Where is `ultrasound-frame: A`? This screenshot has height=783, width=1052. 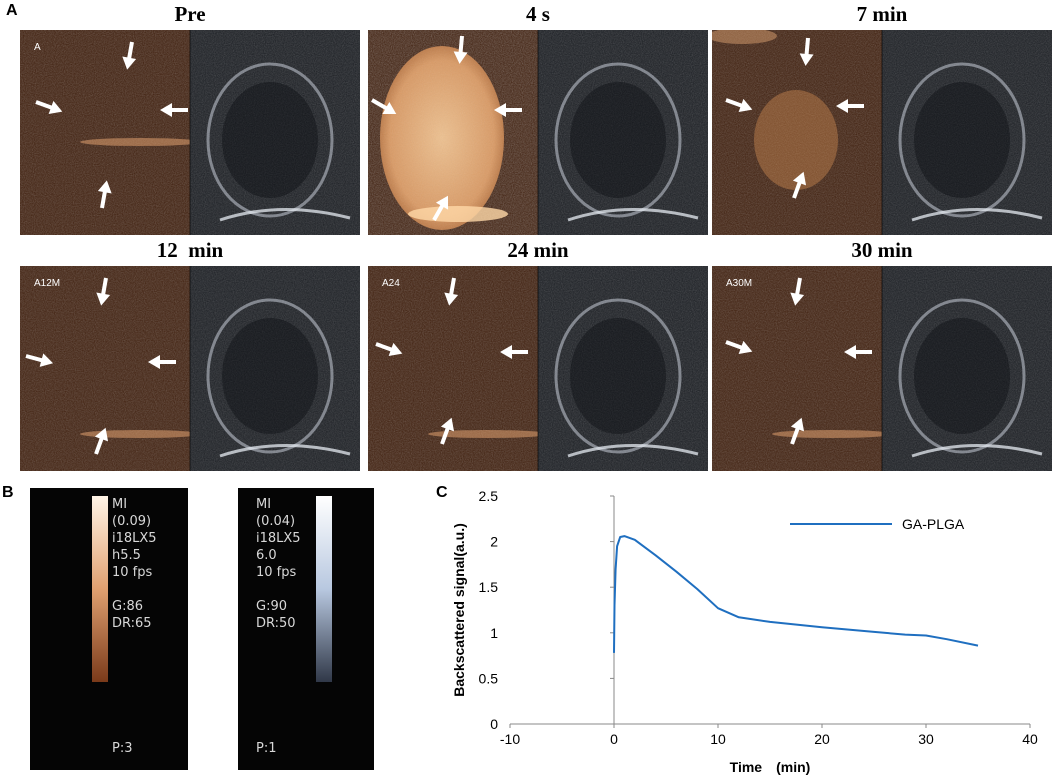 ultrasound-frame: A is located at coordinates (190, 132).